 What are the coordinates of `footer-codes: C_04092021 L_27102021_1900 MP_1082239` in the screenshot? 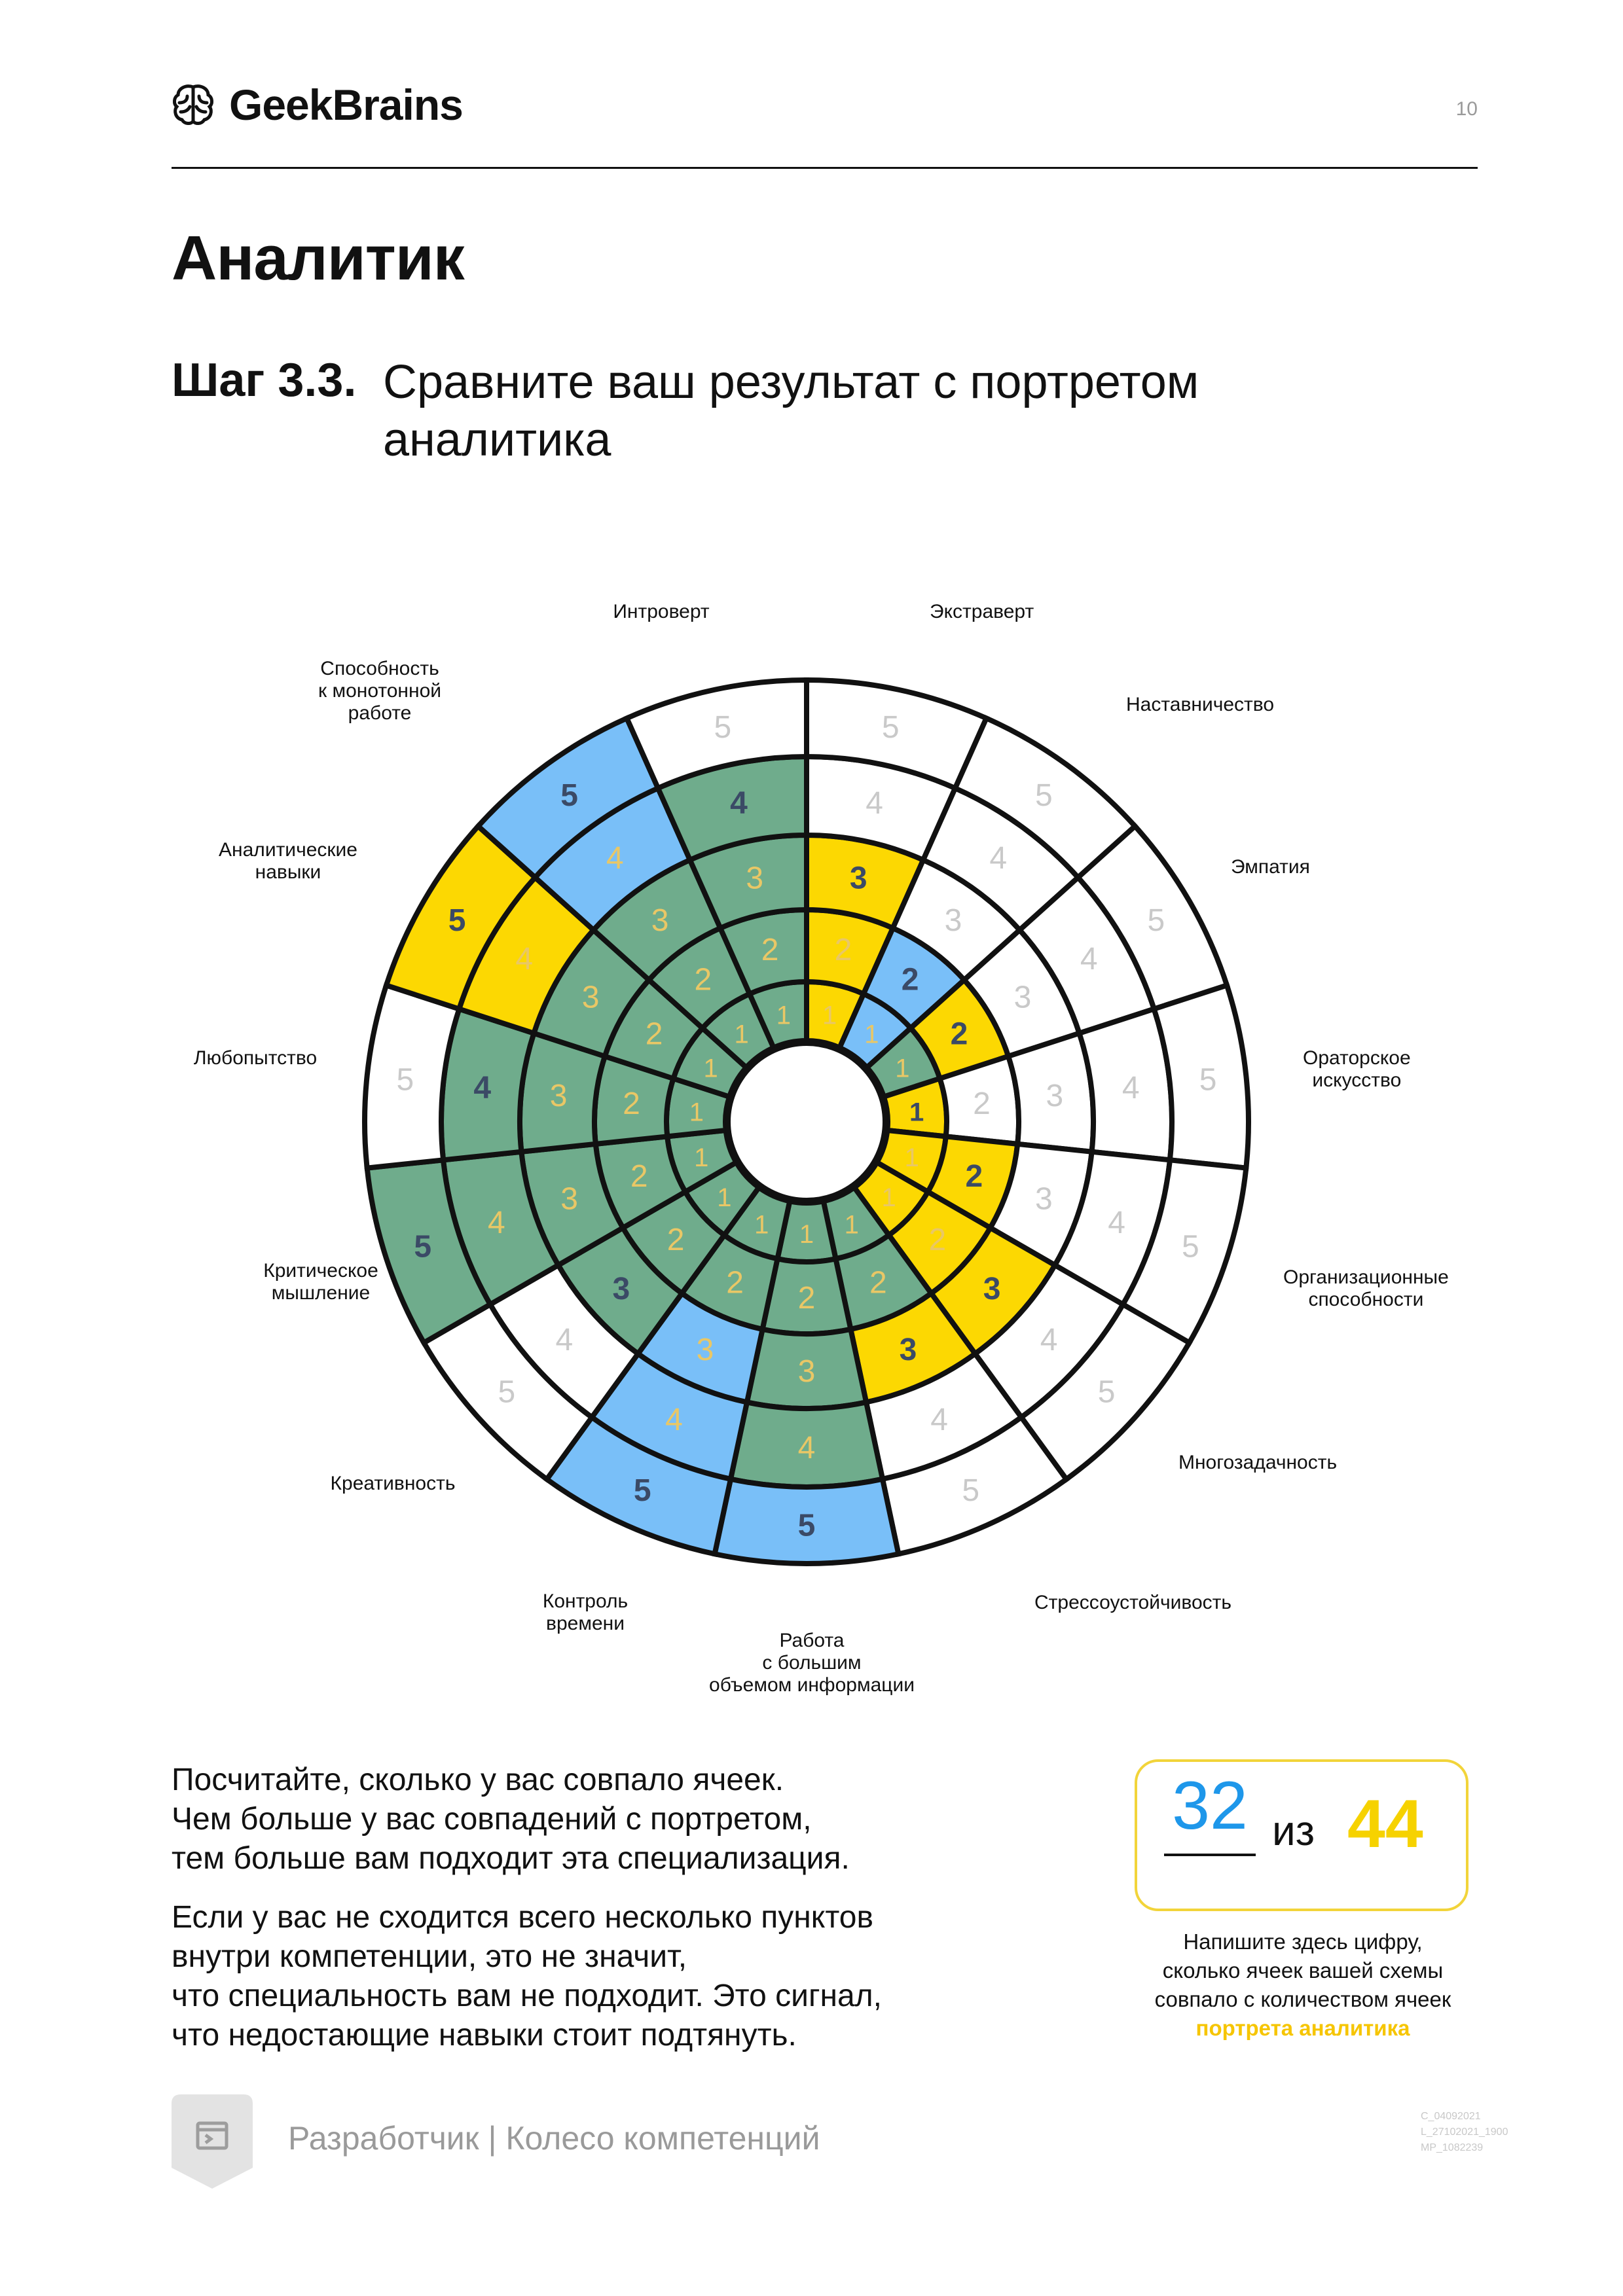 It's located at (1464, 2132).